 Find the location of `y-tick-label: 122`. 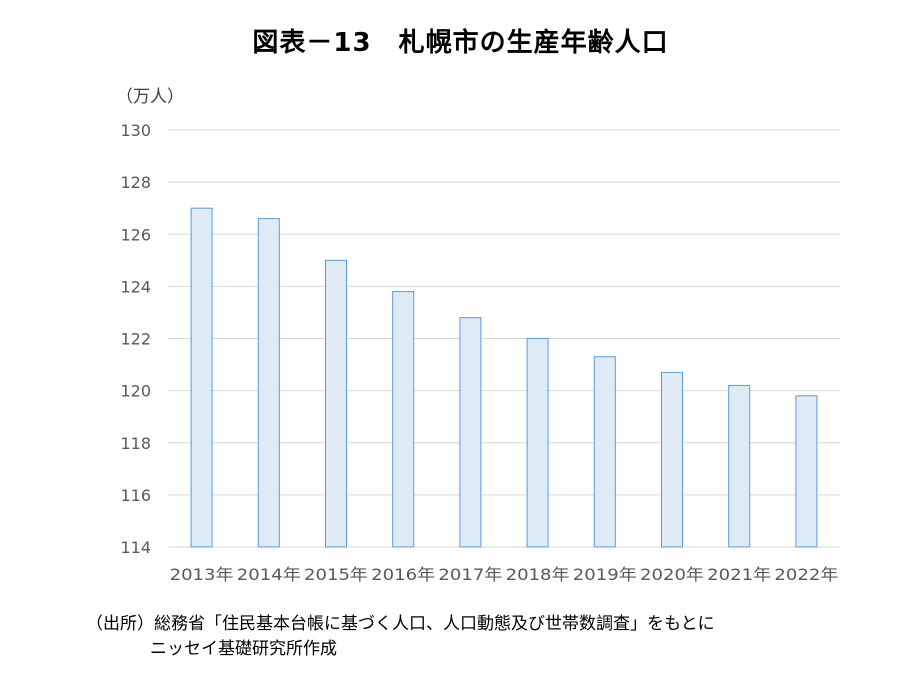

y-tick-label: 122 is located at coordinates (135, 339).